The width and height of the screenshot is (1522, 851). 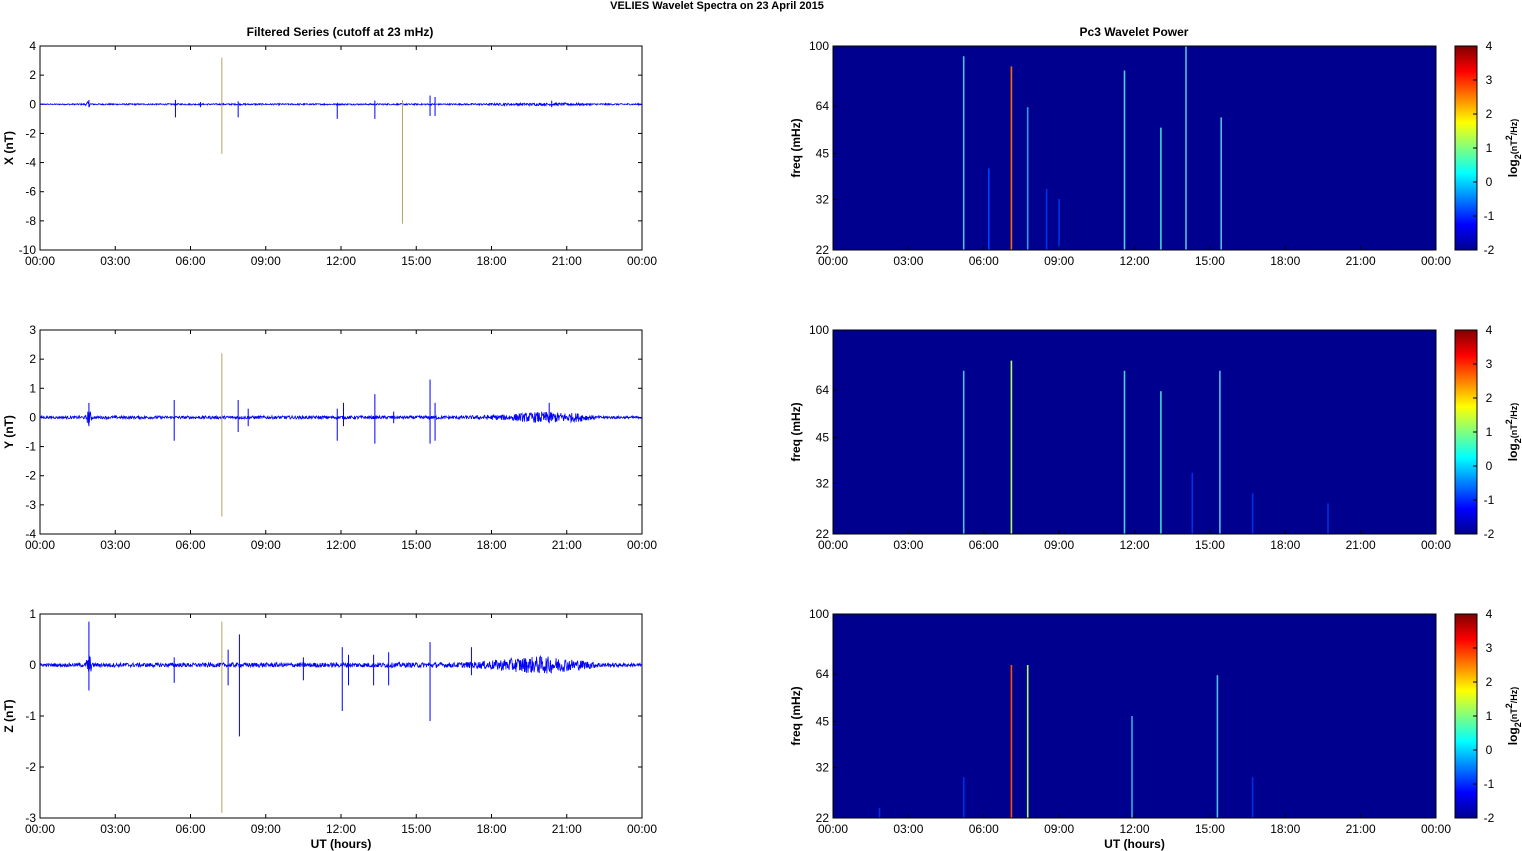 I want to click on y-tick-label: -1, so click(x=30, y=447).